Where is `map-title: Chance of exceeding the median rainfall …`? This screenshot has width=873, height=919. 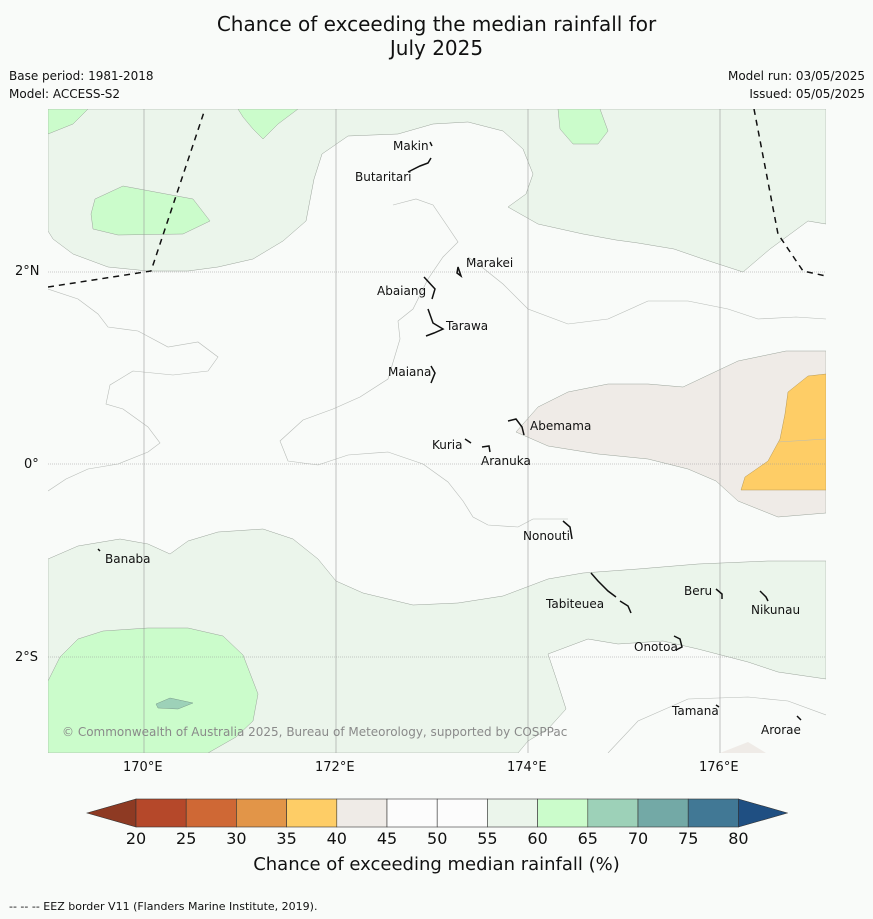
map-title: Chance of exceeding the median rainfall … is located at coordinates (436, 36).